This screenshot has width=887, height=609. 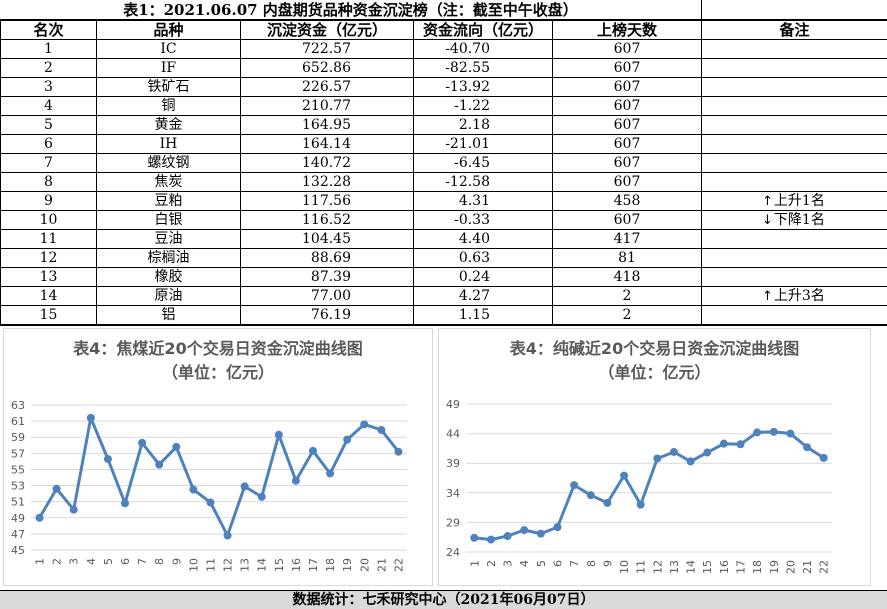 I want to click on deposit-cell: 132.28, so click(x=327, y=182).